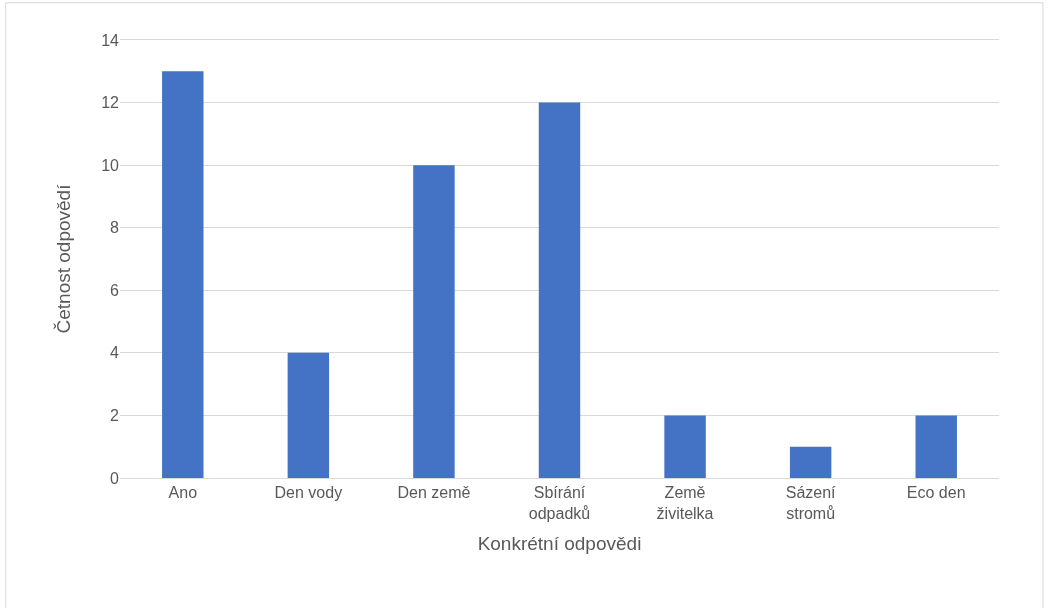  I want to click on x-tick-label: Země živitelka, so click(685, 503).